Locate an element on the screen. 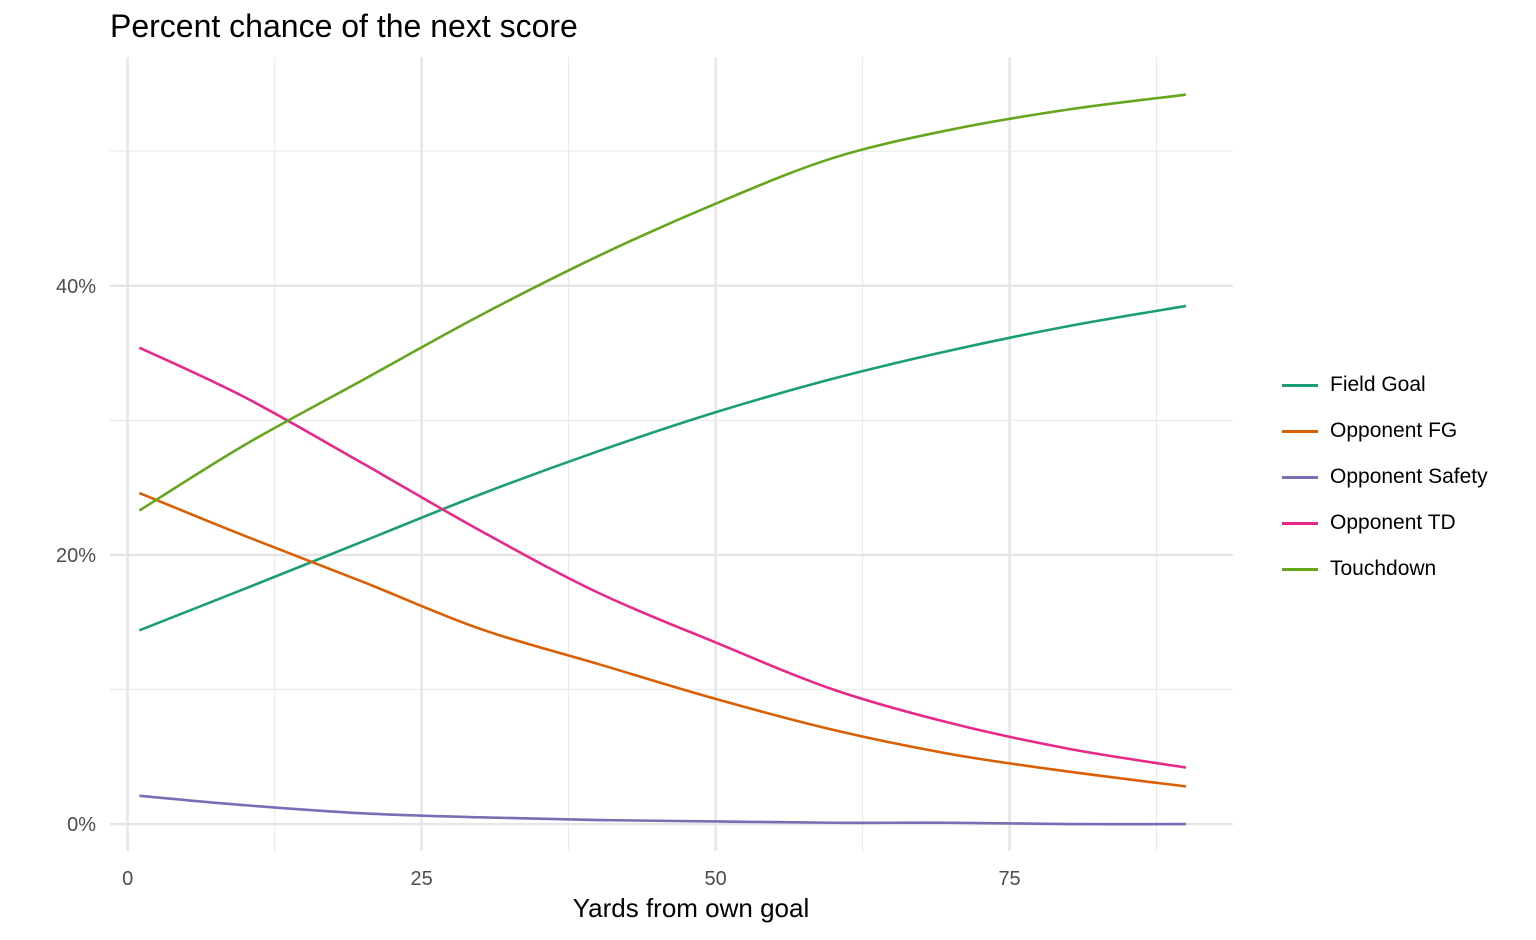 The width and height of the screenshot is (1536, 940). legend-item-touchdown: Touchdown is located at coordinates (1385, 569).